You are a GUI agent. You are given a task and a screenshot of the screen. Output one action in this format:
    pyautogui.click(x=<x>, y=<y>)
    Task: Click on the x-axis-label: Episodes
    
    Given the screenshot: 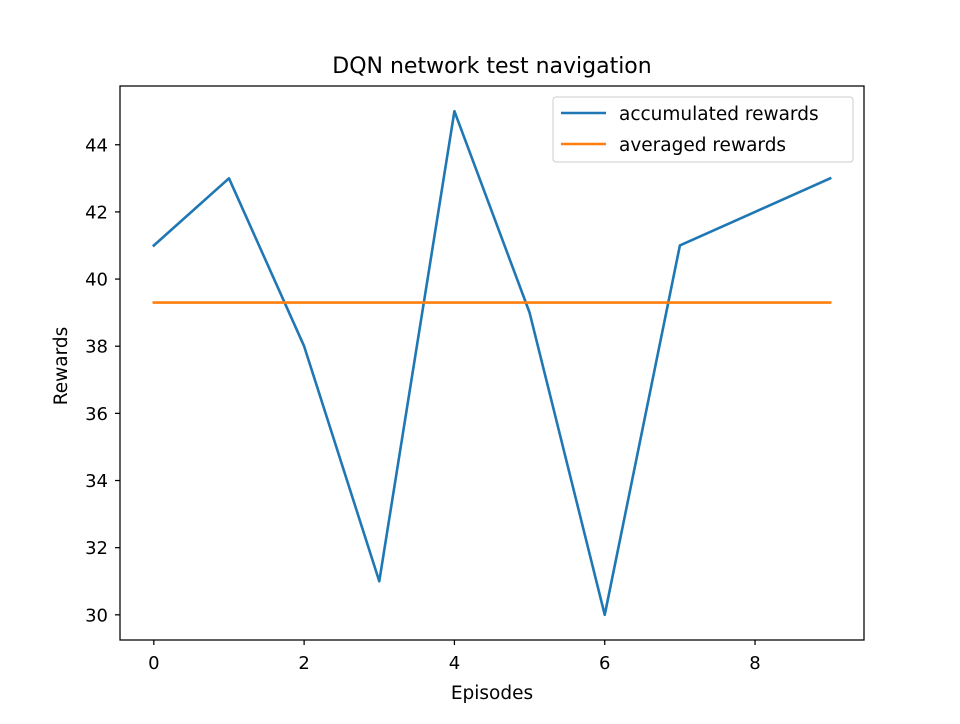 What is the action you would take?
    pyautogui.click(x=492, y=693)
    